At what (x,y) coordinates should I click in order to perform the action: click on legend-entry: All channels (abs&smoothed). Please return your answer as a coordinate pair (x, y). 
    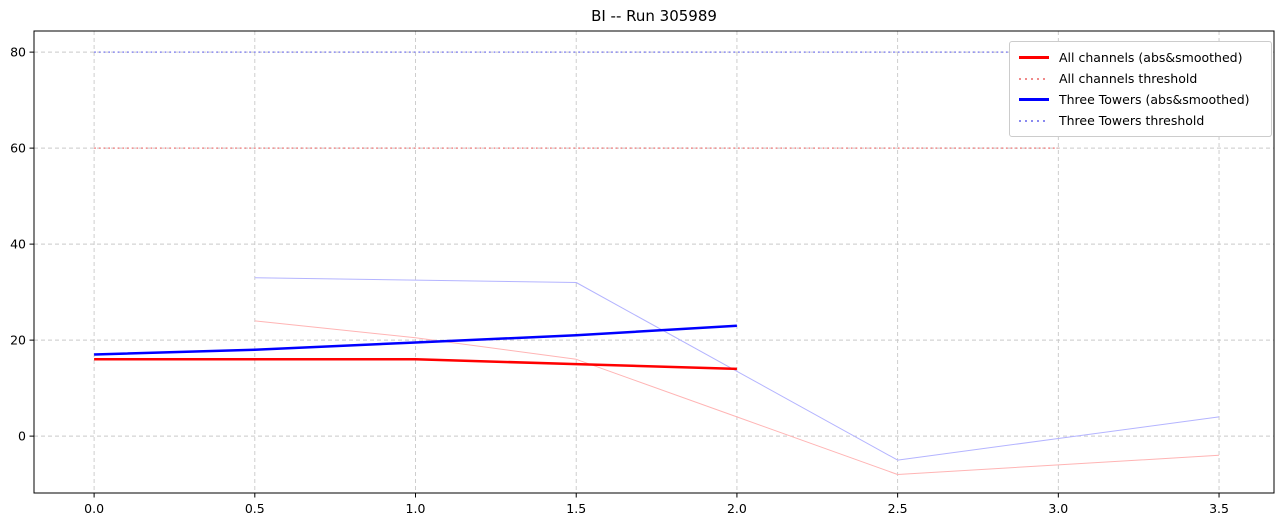
    Looking at the image, I should click on (1140, 57).